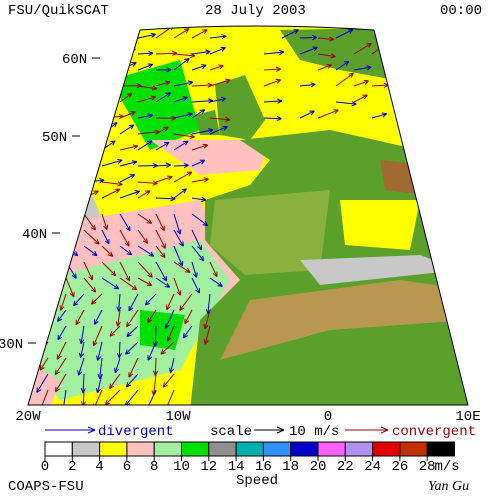 Image resolution: width=500 pixels, height=500 pixels. I want to click on speed-patch, so click(155, 105).